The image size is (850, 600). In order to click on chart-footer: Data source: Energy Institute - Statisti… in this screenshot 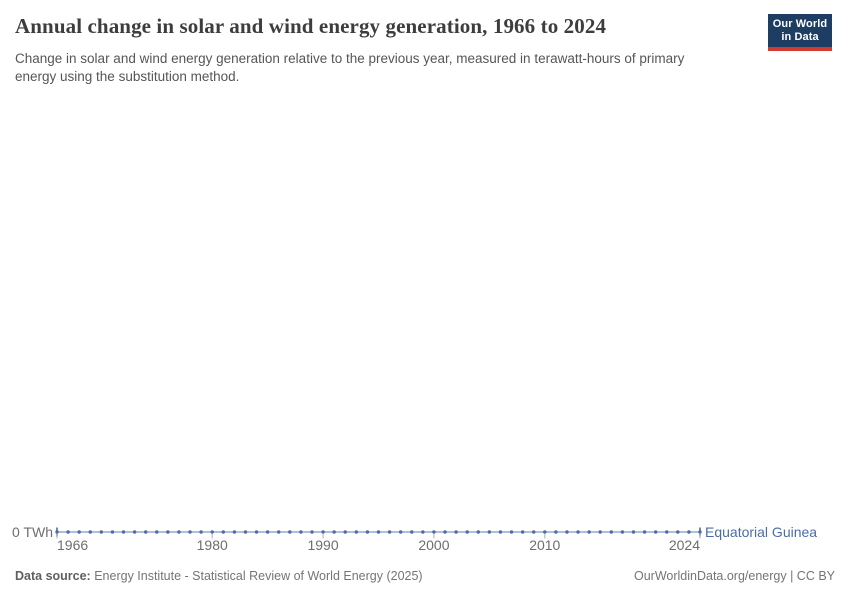, I will do `click(425, 576)`.